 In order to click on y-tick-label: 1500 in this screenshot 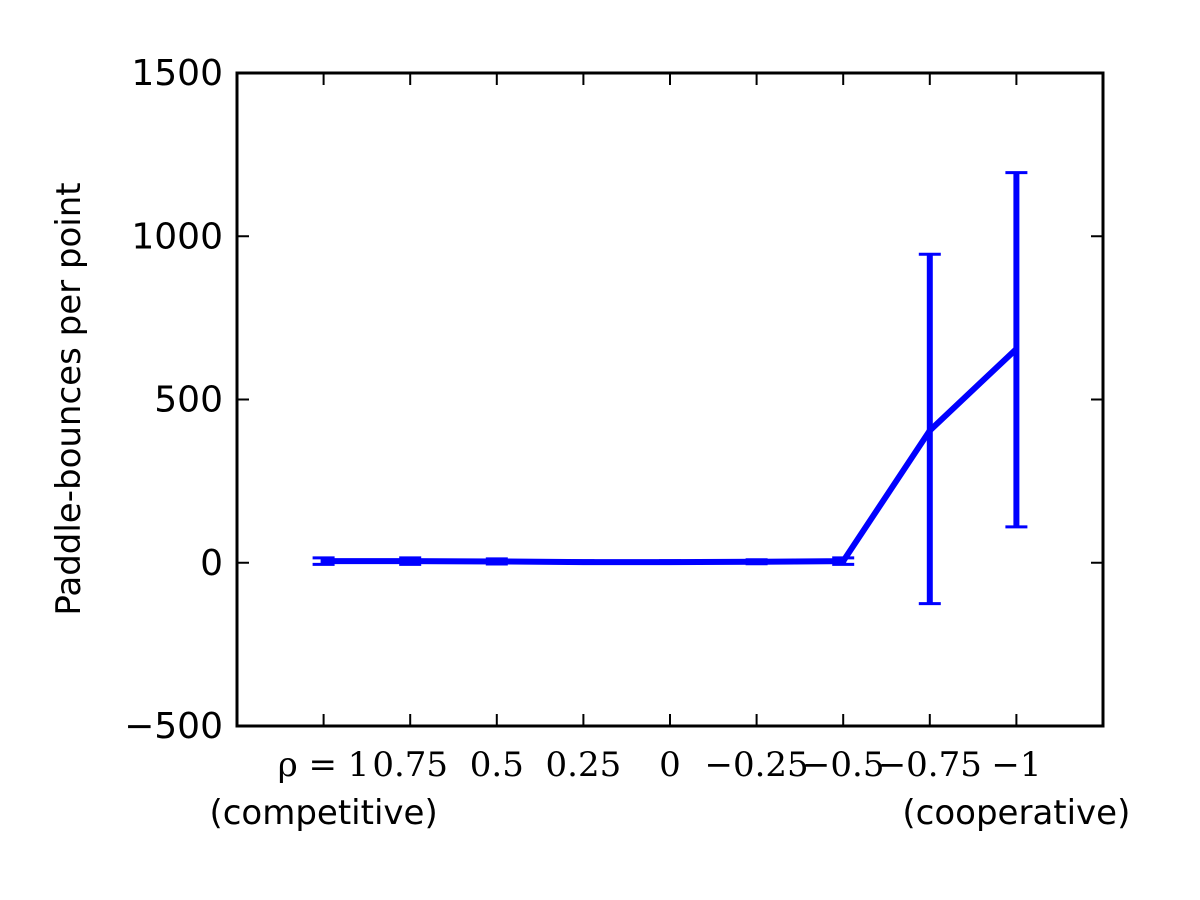, I will do `click(177, 73)`.